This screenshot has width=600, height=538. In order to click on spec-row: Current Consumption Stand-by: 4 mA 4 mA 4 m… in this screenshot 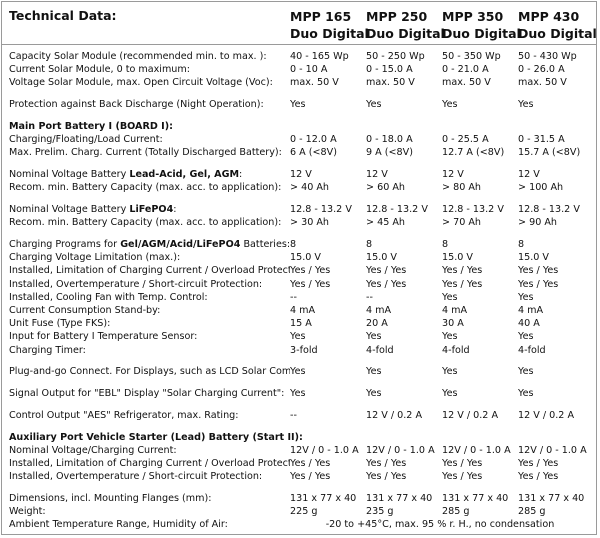, I will do `click(299, 310)`.